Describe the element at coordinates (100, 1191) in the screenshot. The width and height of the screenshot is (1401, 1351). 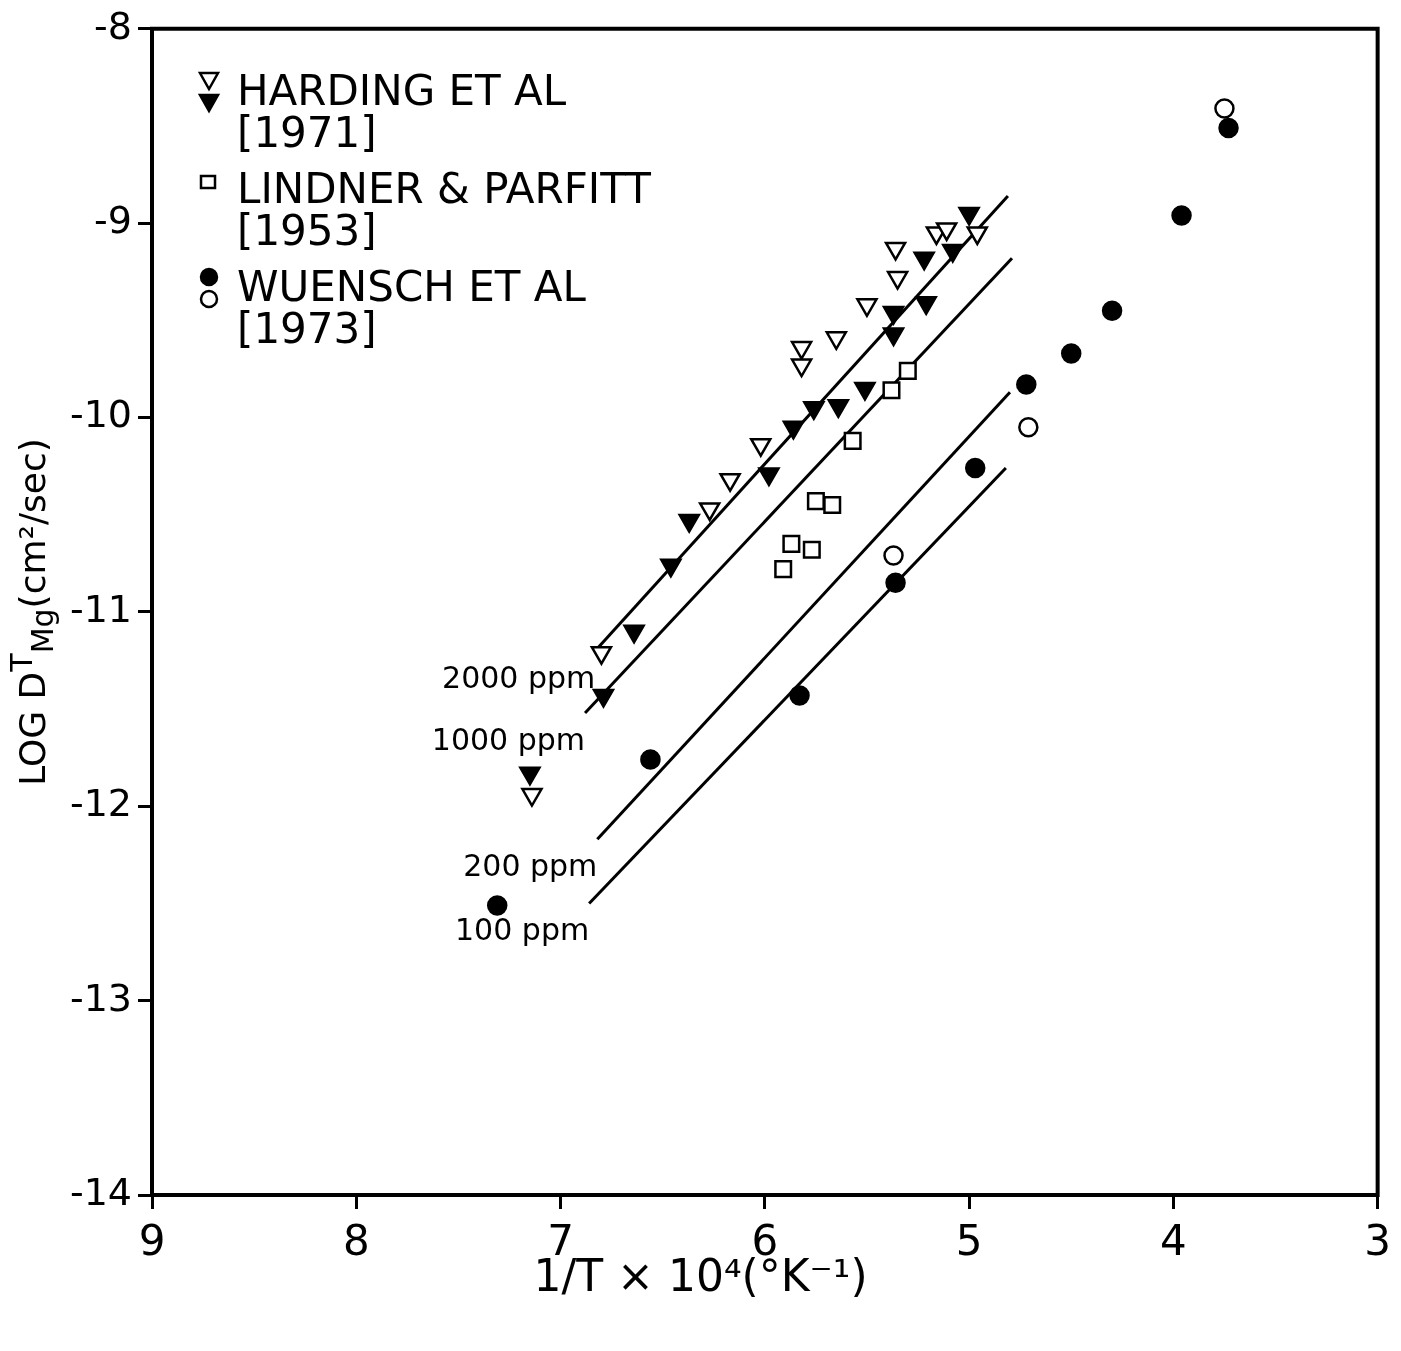
I see `y-tick-label: -14` at that location.